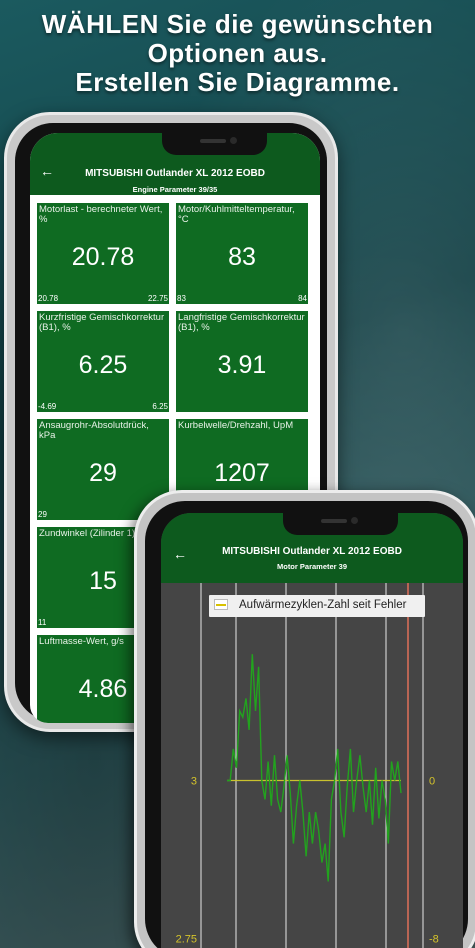  What do you see at coordinates (323, 605) in the screenshot?
I see `legend-label: Aufwärmezyklen-Zahl seit Fehler` at bounding box center [323, 605].